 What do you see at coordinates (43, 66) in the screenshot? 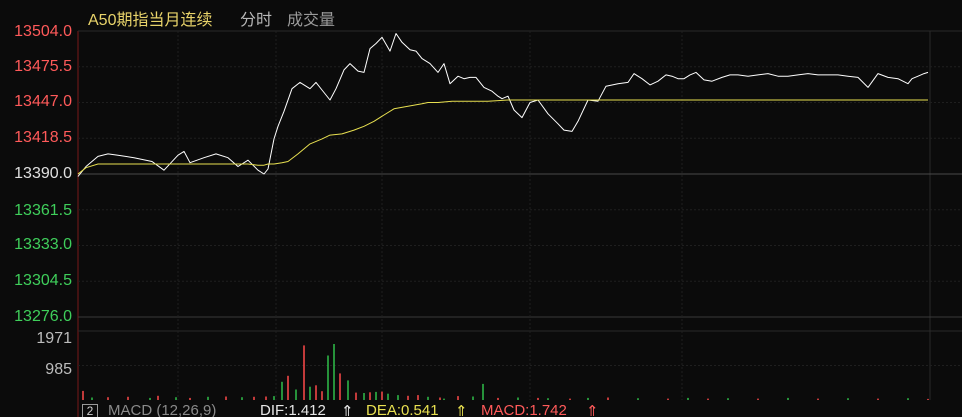
I see `price-tick-1: 13475.5` at bounding box center [43, 66].